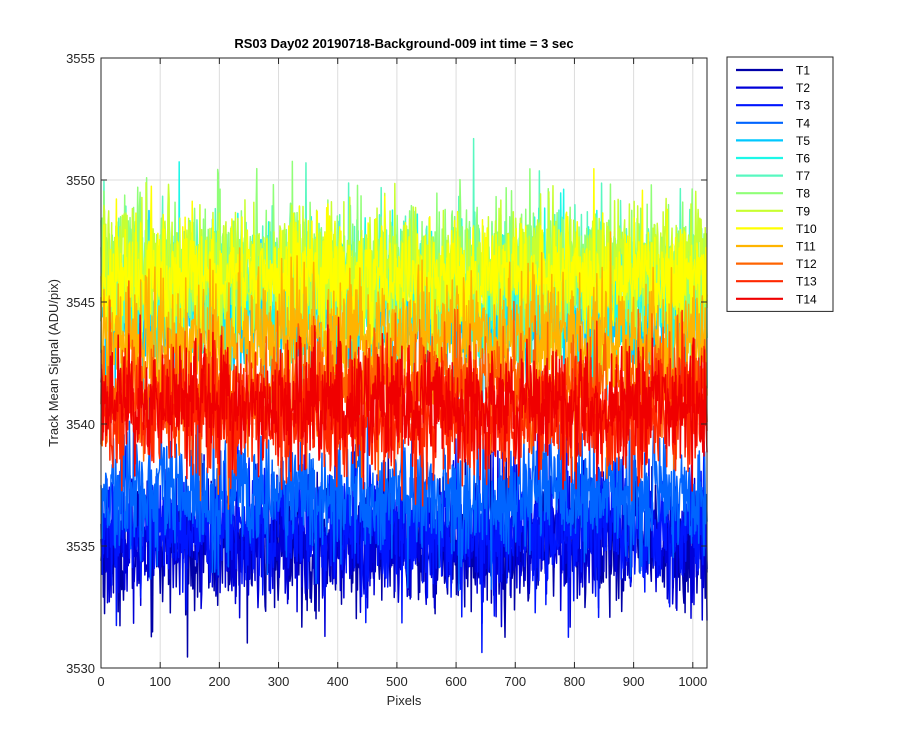  Describe the element at coordinates (803, 159) in the screenshot. I see `legend-label: T6` at that location.